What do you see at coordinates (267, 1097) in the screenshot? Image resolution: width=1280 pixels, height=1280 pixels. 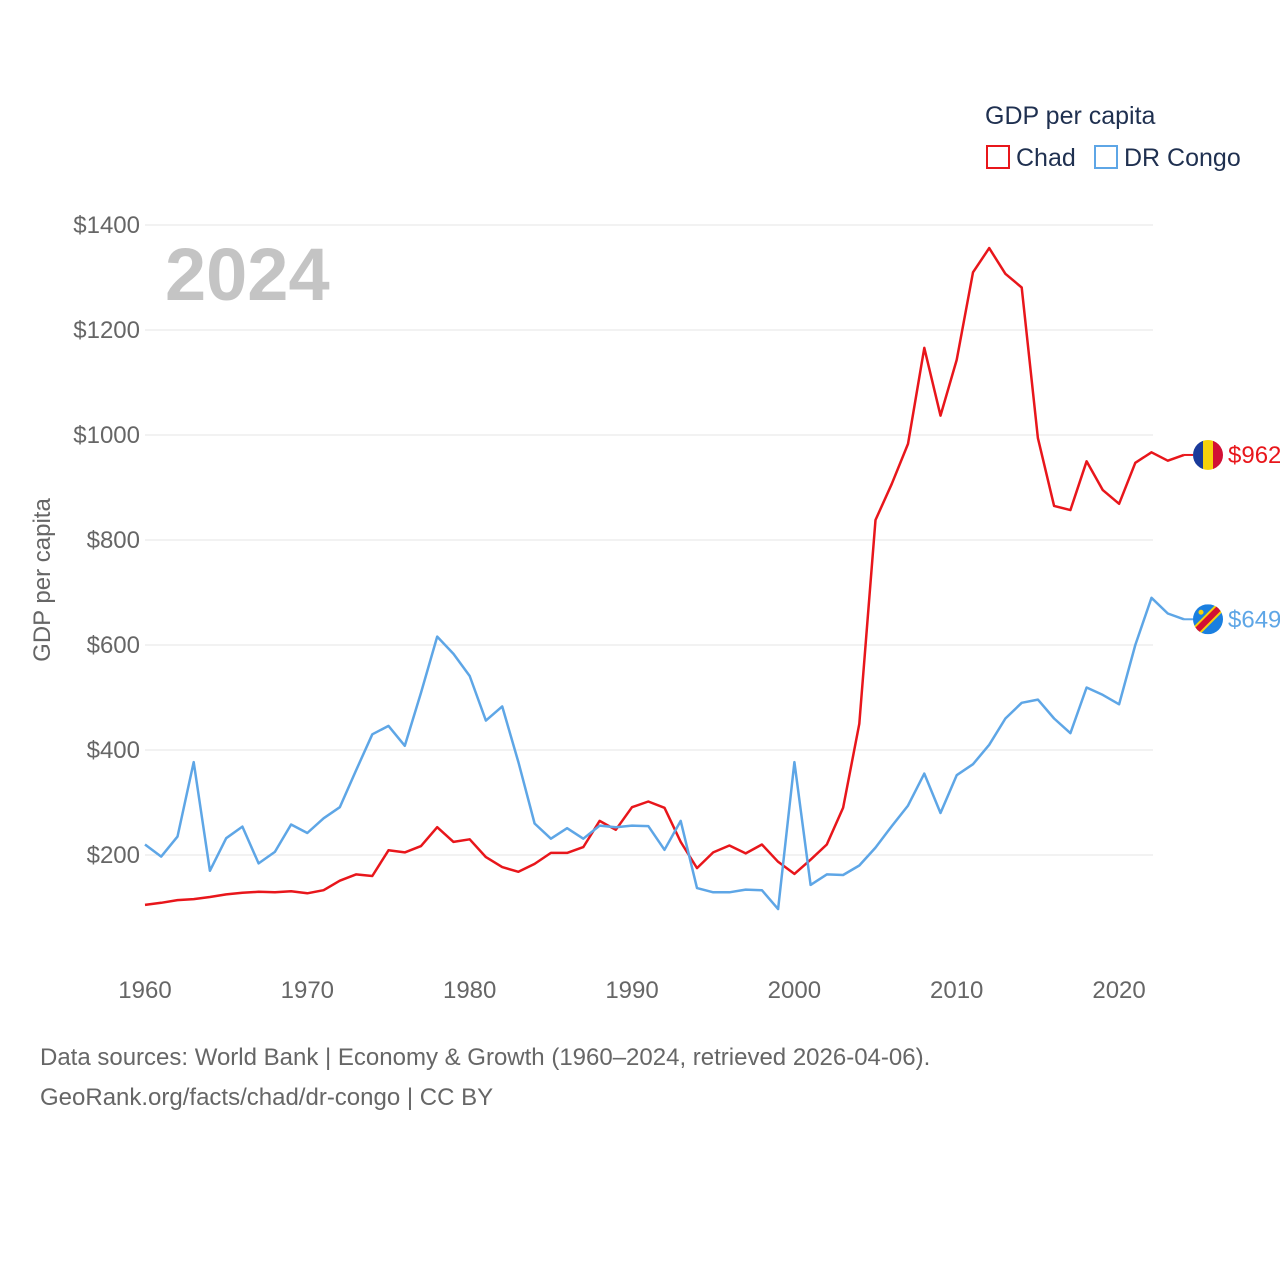 I see `footer-credit: GeoRank.org/facts/chad/dr-congo | CC BY` at bounding box center [267, 1097].